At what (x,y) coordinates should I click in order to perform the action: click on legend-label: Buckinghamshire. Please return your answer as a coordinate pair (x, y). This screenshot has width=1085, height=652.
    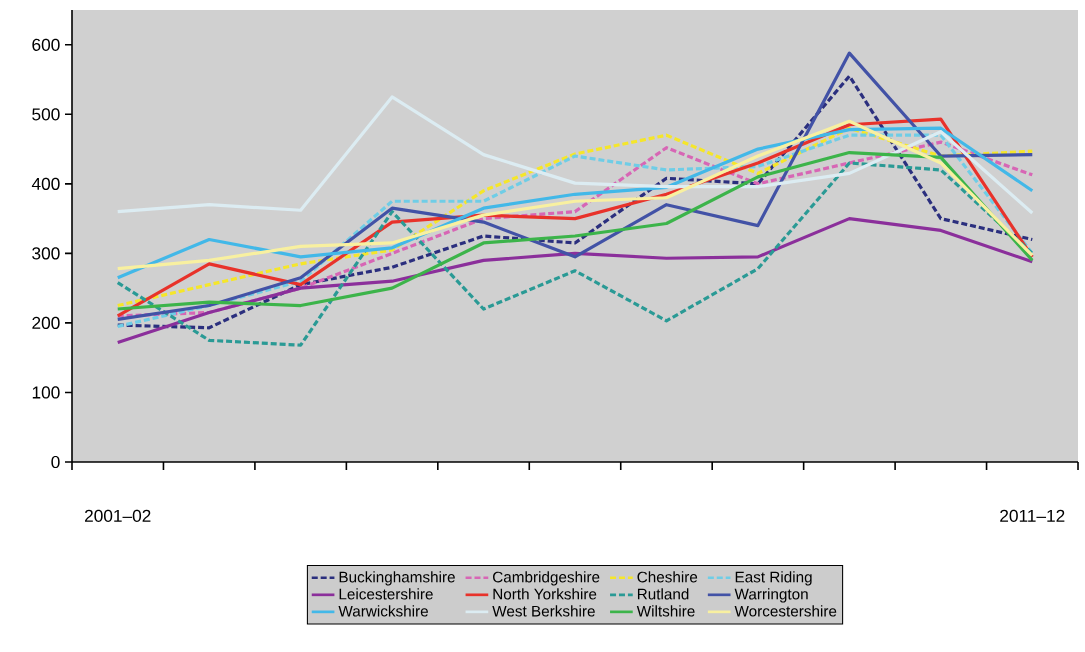
    Looking at the image, I should click on (397, 578).